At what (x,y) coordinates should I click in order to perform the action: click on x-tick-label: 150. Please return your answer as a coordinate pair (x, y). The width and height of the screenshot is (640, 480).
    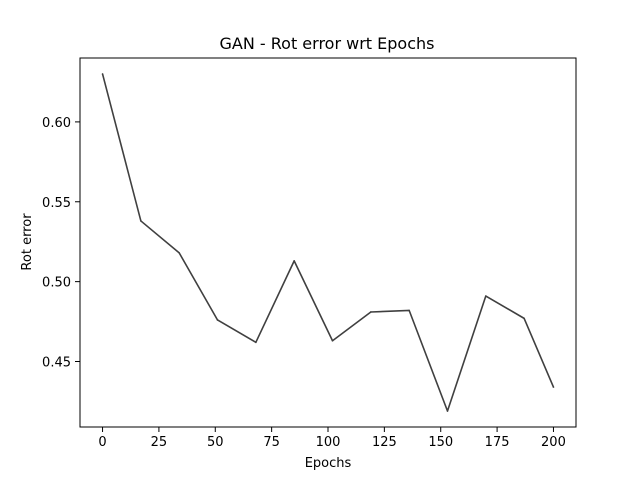
    Looking at the image, I should click on (440, 442).